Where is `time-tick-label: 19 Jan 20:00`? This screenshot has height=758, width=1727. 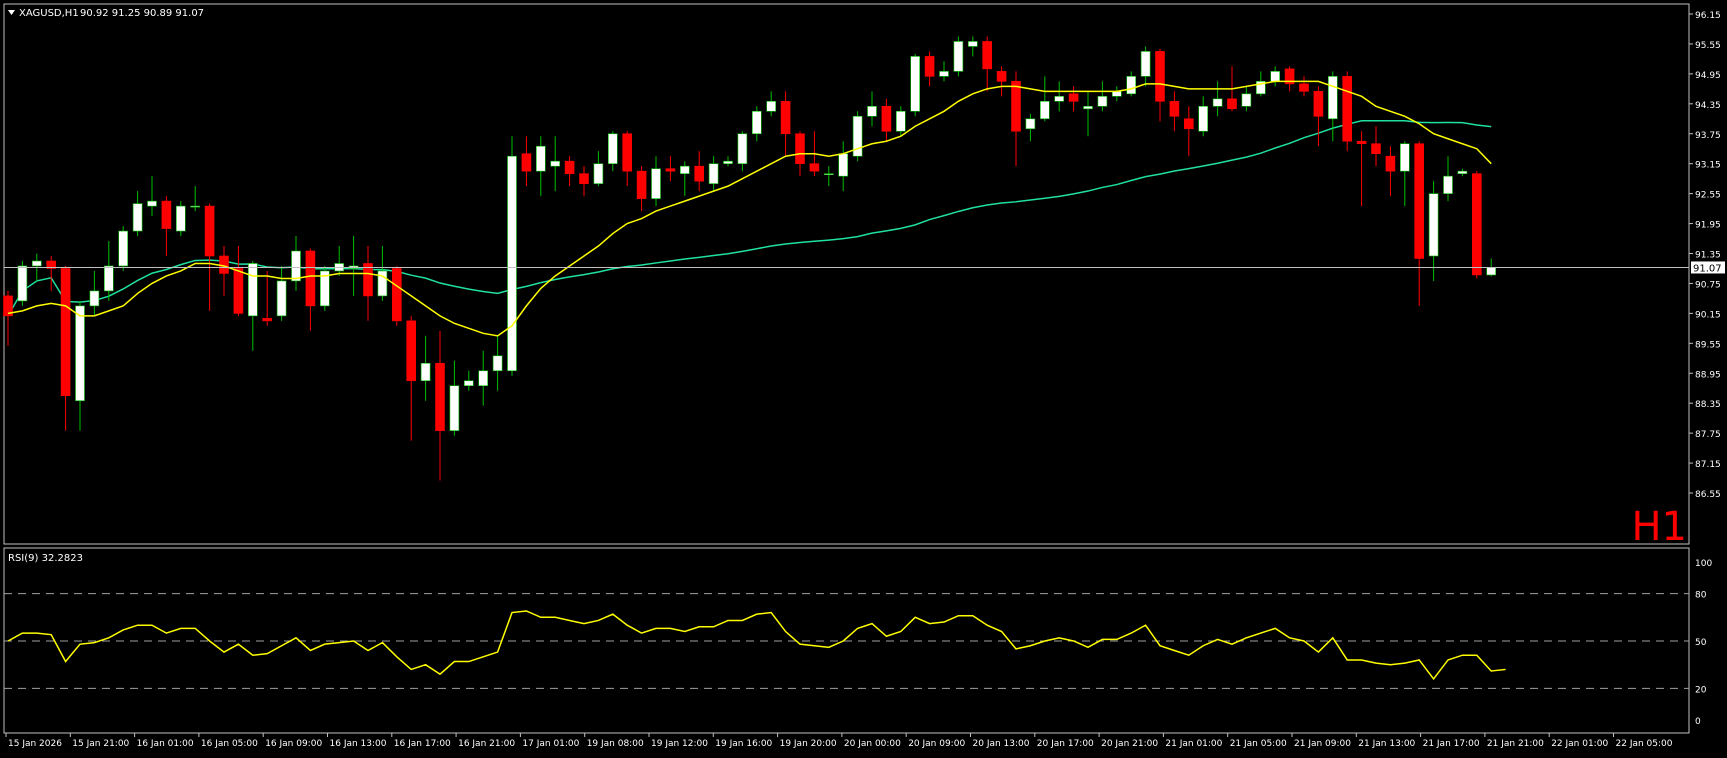 time-tick-label: 19 Jan 20:00 is located at coordinates (808, 744).